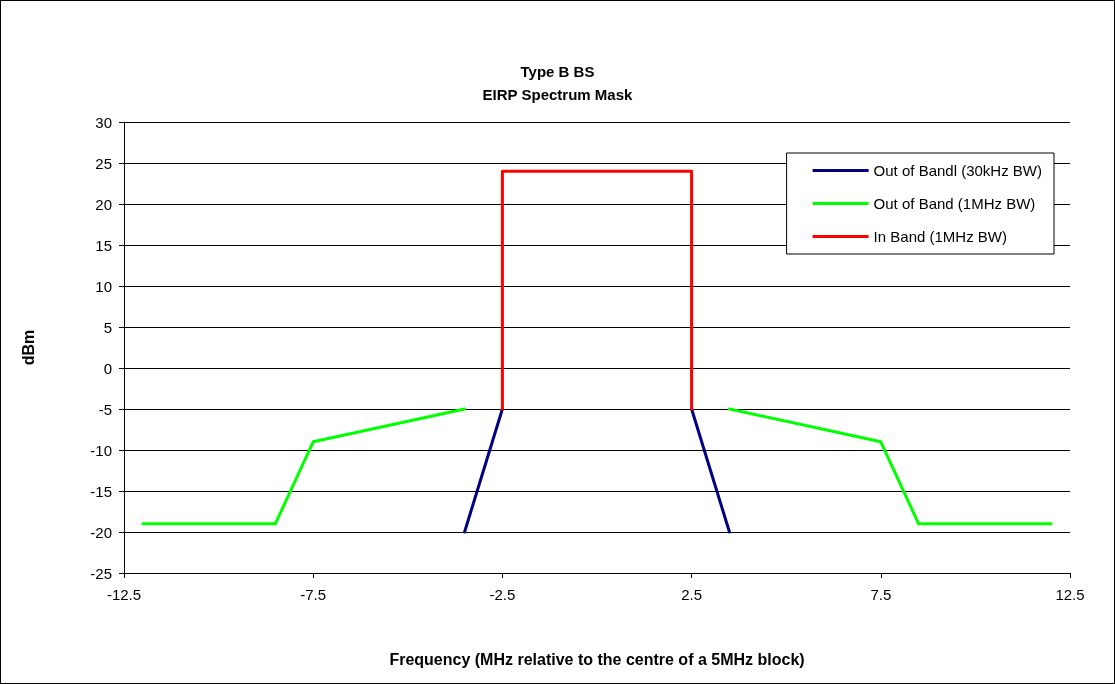  Describe the element at coordinates (105, 409) in the screenshot. I see `y-tick-label: -5` at that location.